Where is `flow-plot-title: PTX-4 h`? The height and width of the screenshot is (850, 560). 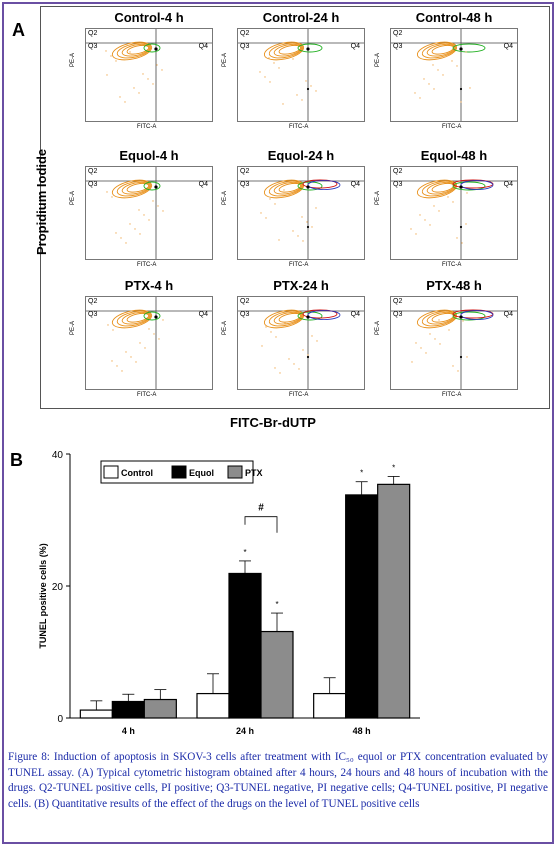 flow-plot-title: PTX-4 h is located at coordinates (149, 285).